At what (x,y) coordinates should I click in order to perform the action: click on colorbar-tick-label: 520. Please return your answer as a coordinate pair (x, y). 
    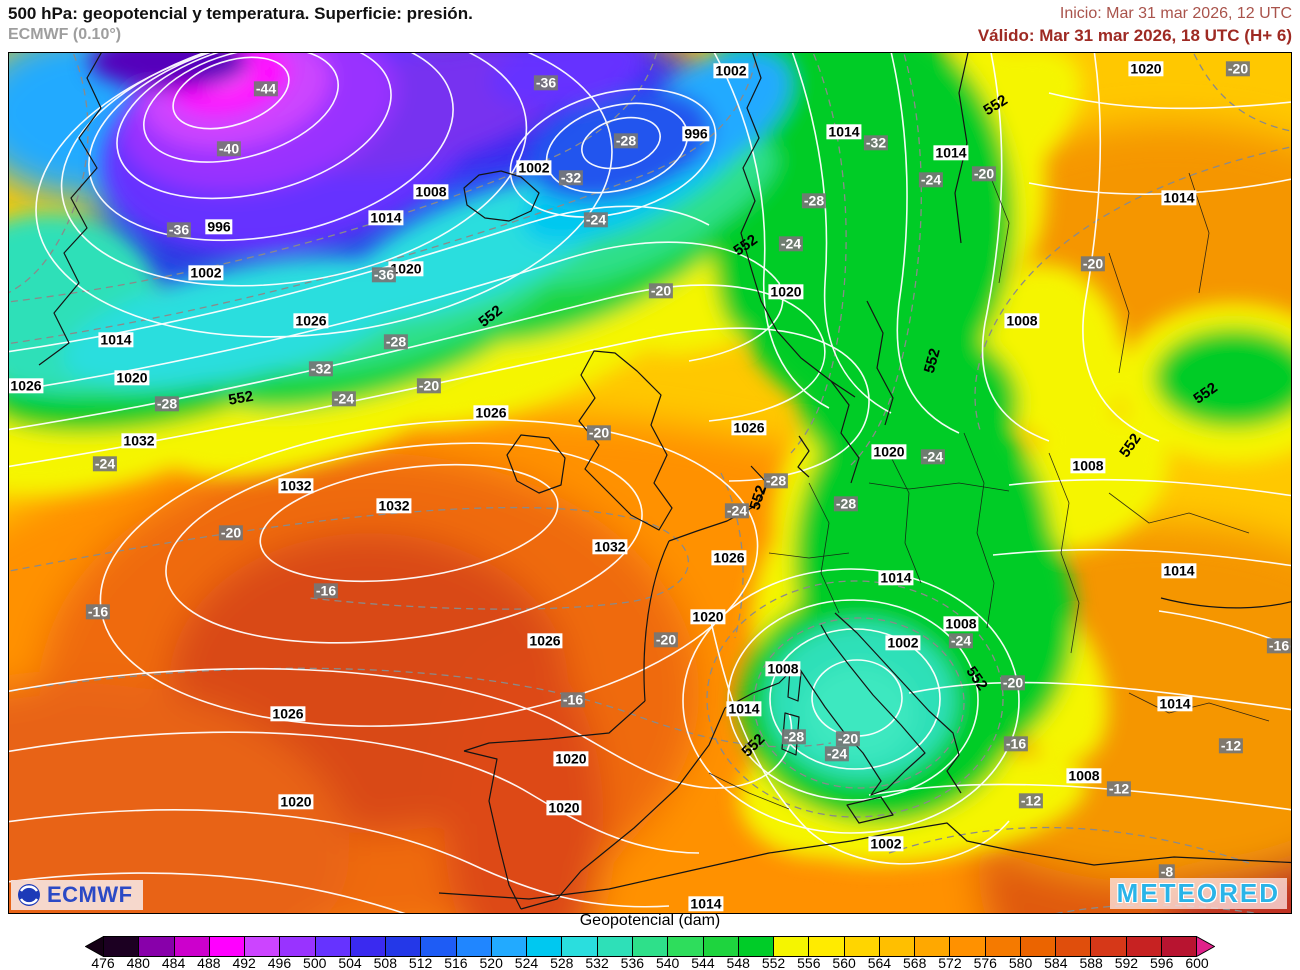
    Looking at the image, I should click on (491, 962).